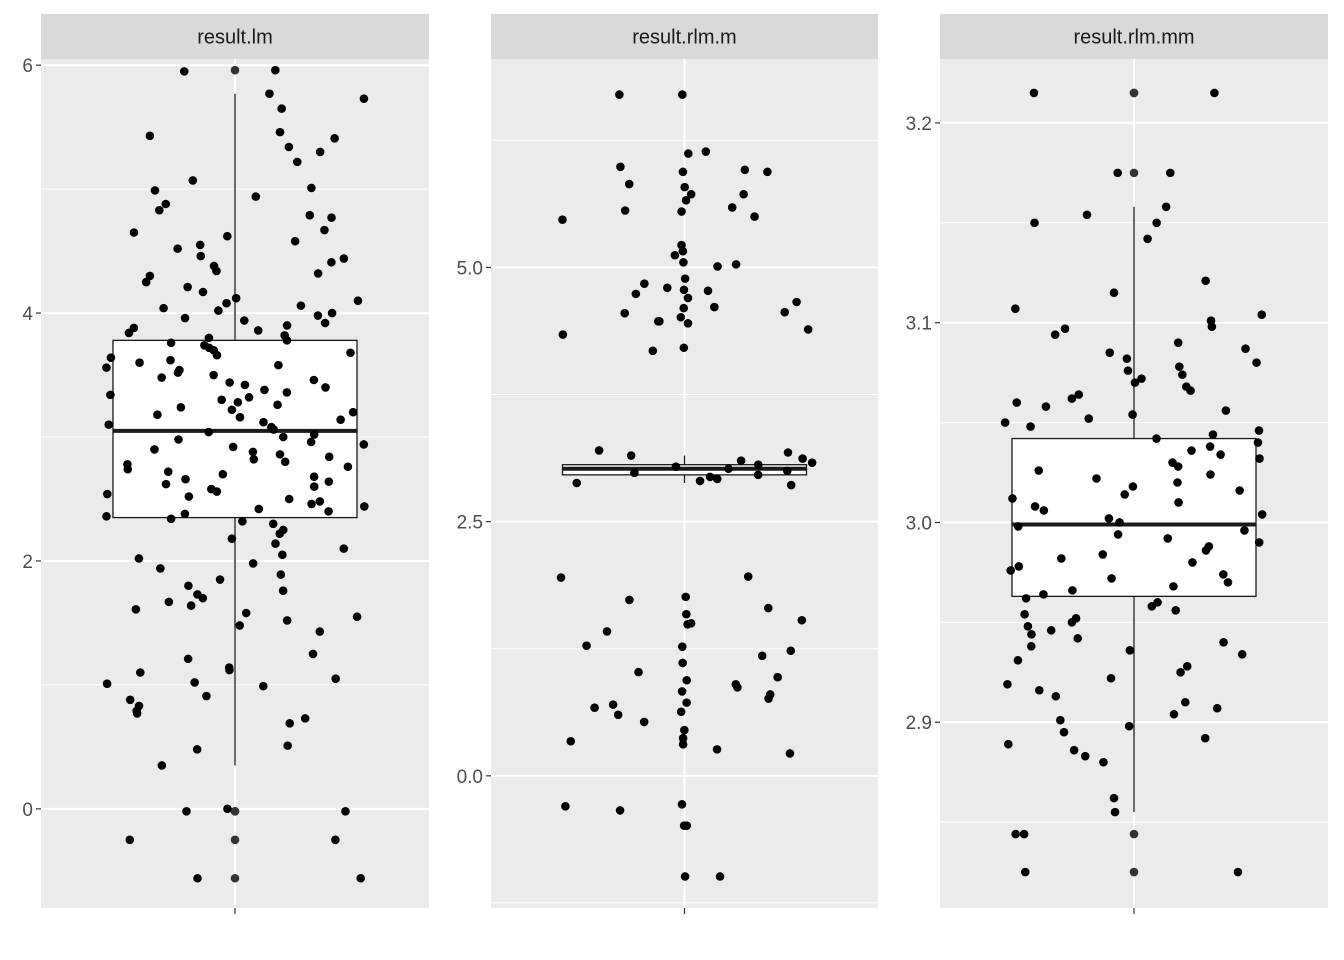 The width and height of the screenshot is (1344, 960). I want to click on box-iqr, so click(1134, 517).